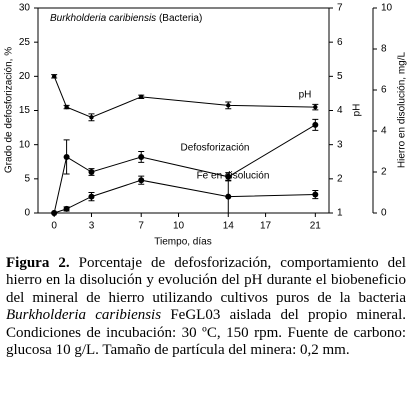 Image resolution: width=412 pixels, height=400 pixels. What do you see at coordinates (182, 242) in the screenshot?
I see `x-axis-label: Tiempo, días` at bounding box center [182, 242].